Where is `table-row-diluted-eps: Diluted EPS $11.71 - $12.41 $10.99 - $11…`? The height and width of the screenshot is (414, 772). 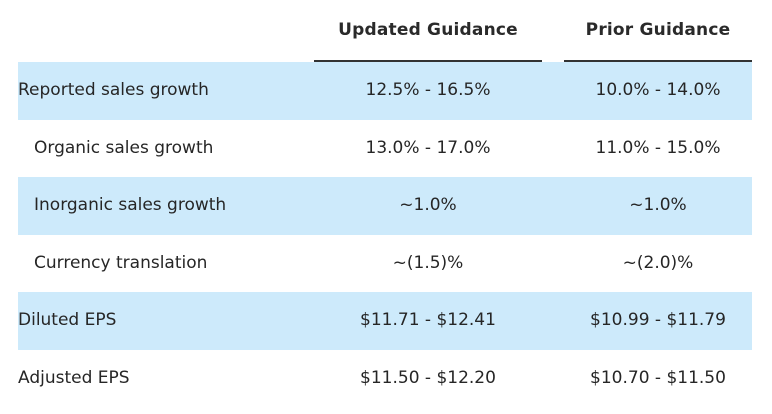
table-row-diluted-eps: Diluted EPS $11.71 - $12.41 $10.99 - $11… is located at coordinates (385, 321).